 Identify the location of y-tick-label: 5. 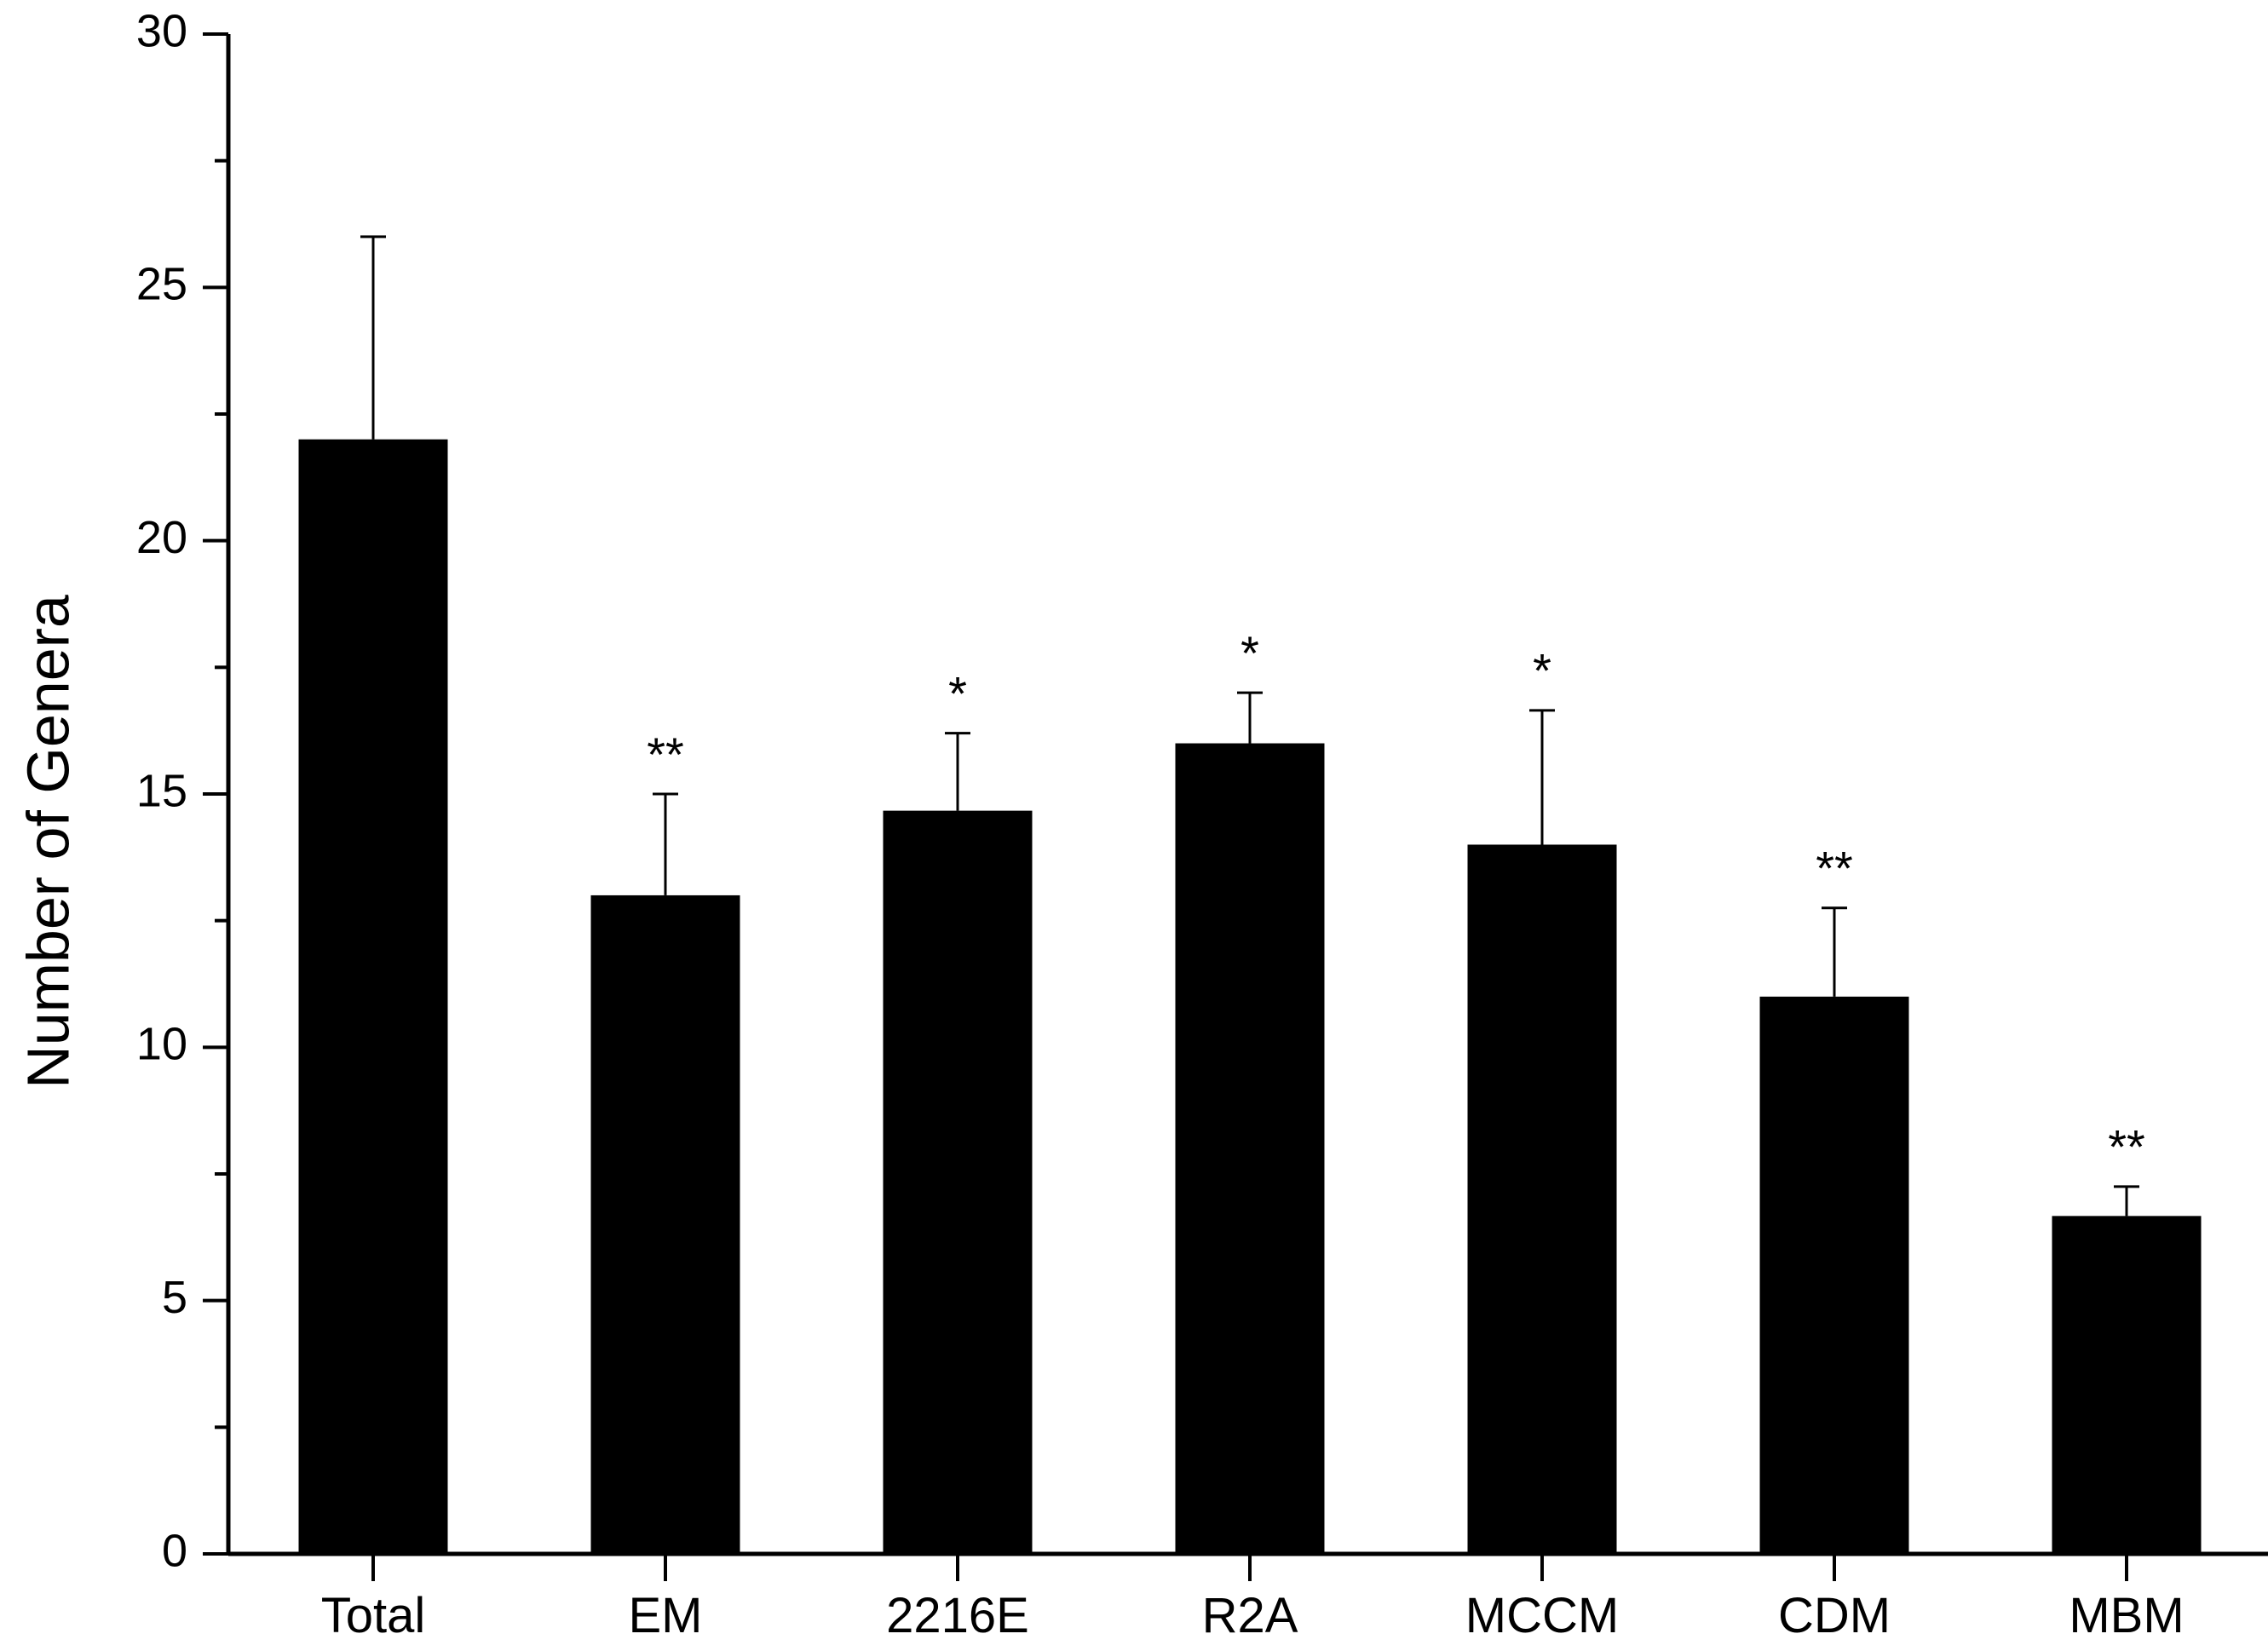
(174, 1298).